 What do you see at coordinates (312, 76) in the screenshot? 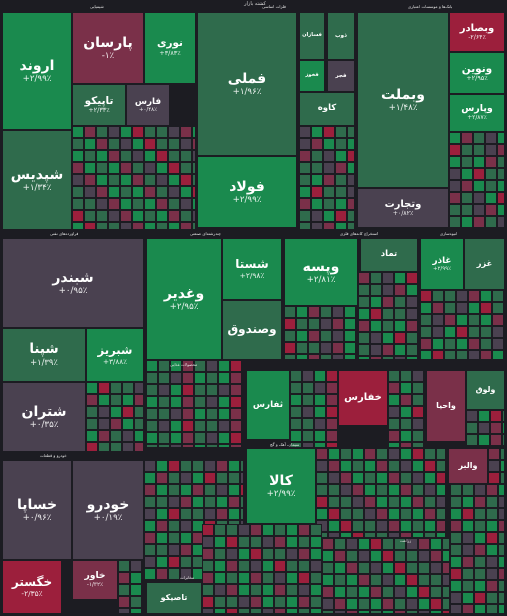
I see `stock-tile: فخوز` at bounding box center [312, 76].